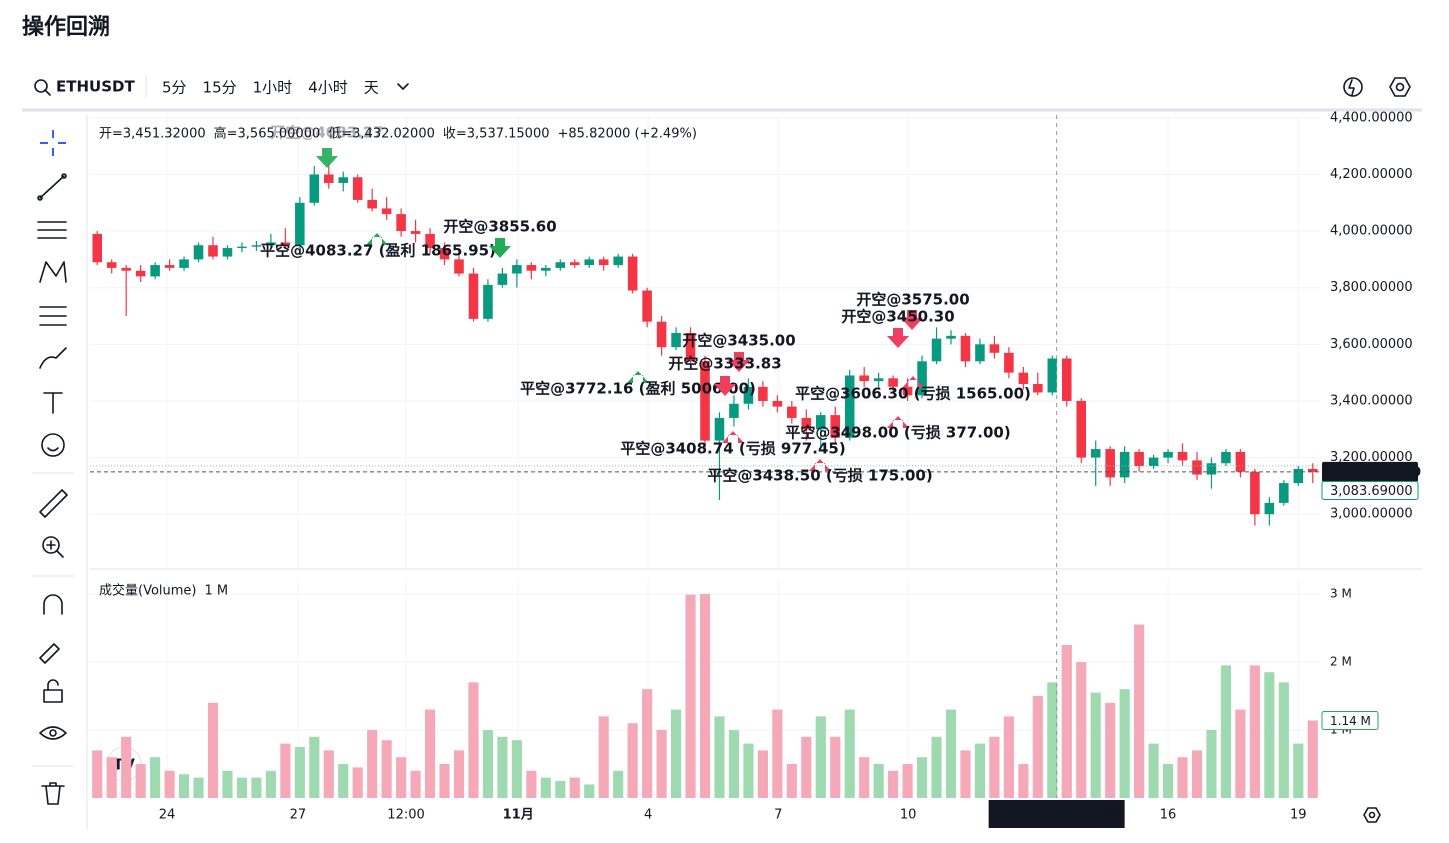  Describe the element at coordinates (53, 604) in the screenshot. I see `magnet-tool` at that location.